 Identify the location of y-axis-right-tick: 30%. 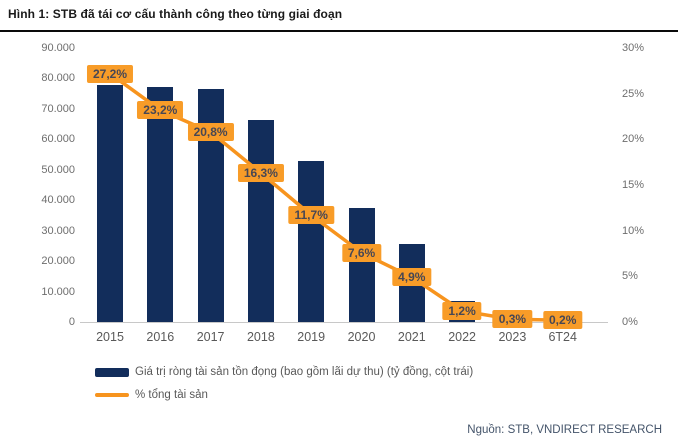
(633, 48).